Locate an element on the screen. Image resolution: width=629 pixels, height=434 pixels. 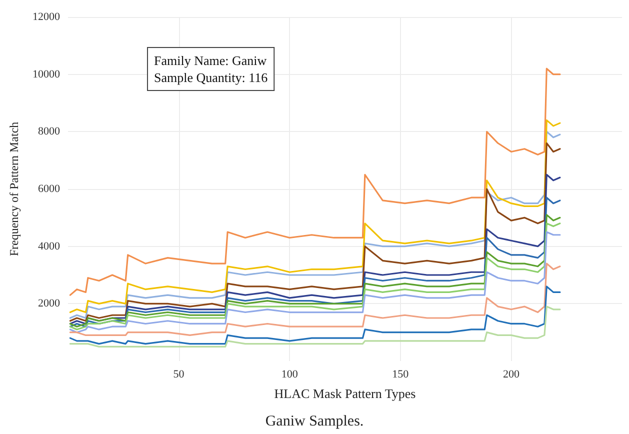
y-tick-label: 6000 is located at coordinates (49, 189).